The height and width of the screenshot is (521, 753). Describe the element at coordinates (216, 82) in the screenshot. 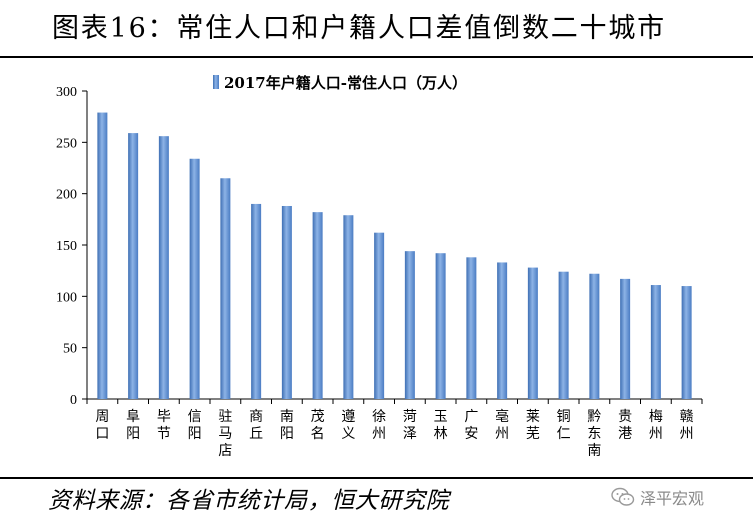

I see `legend-swatch` at that location.